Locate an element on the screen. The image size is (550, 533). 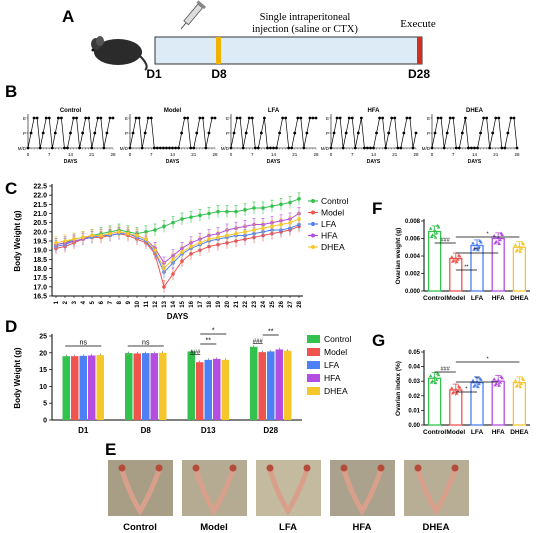
bar-control is located at coordinates (254, 383).